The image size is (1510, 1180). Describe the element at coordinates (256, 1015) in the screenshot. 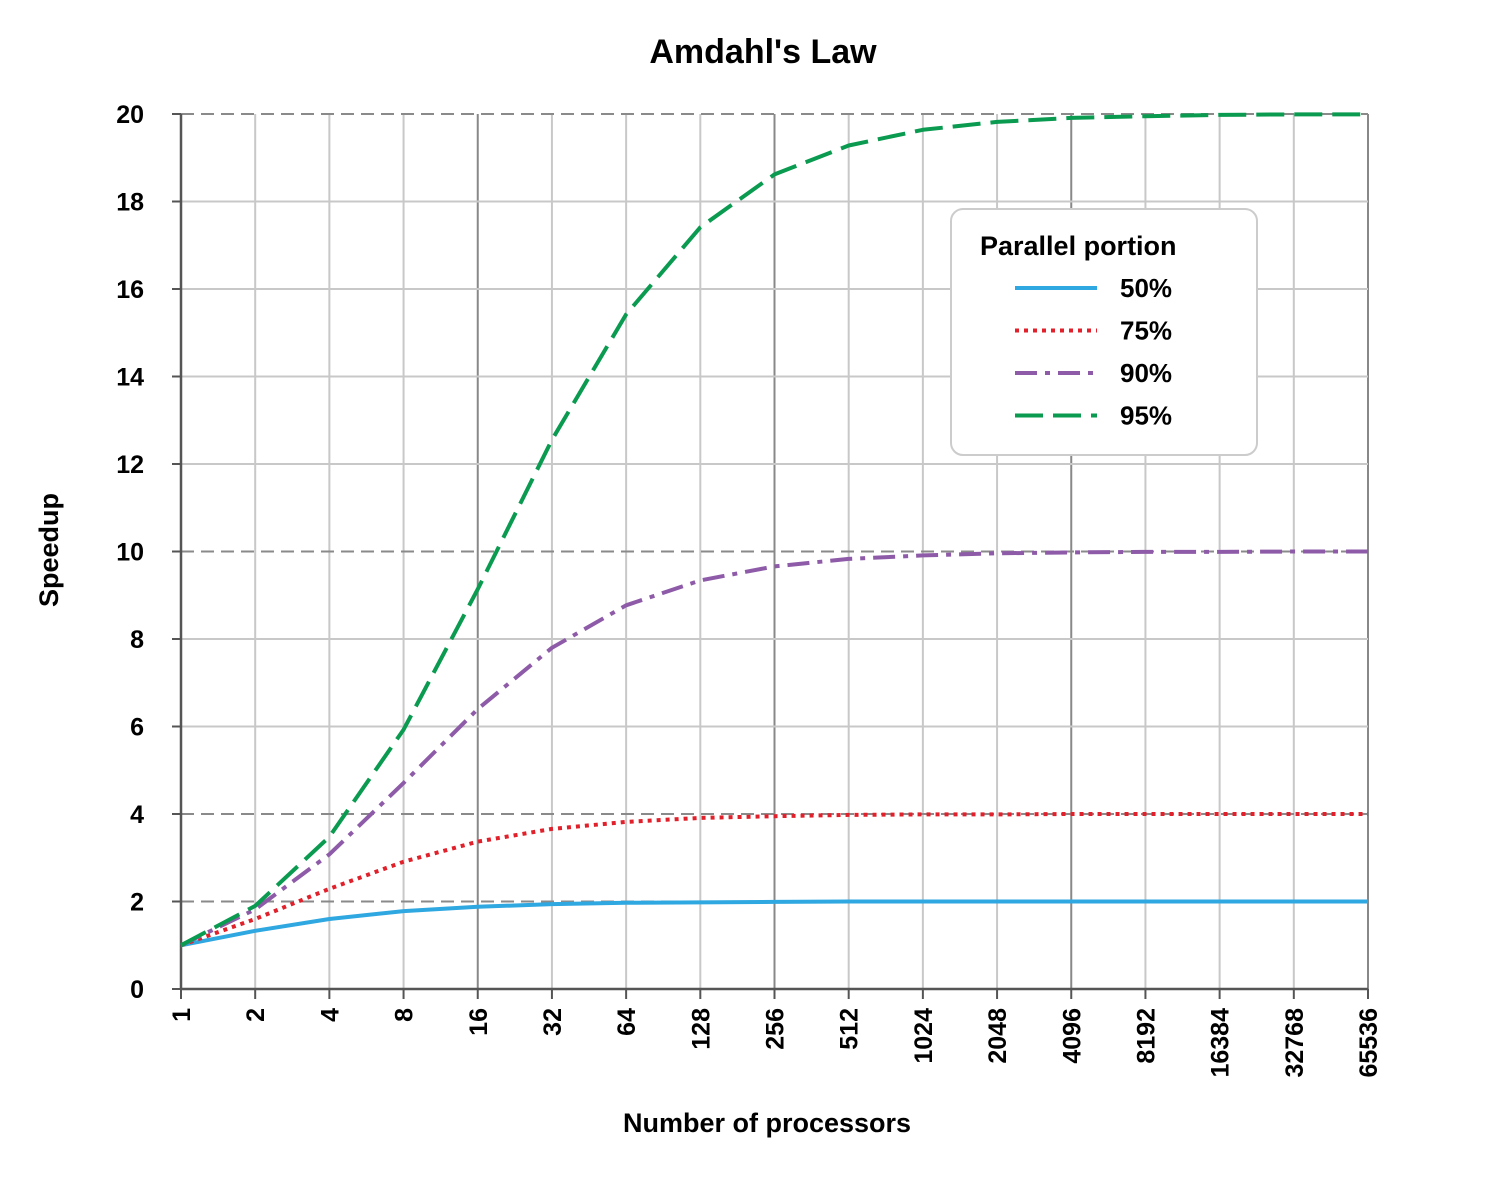

I see `x-tick-label: 2` at that location.